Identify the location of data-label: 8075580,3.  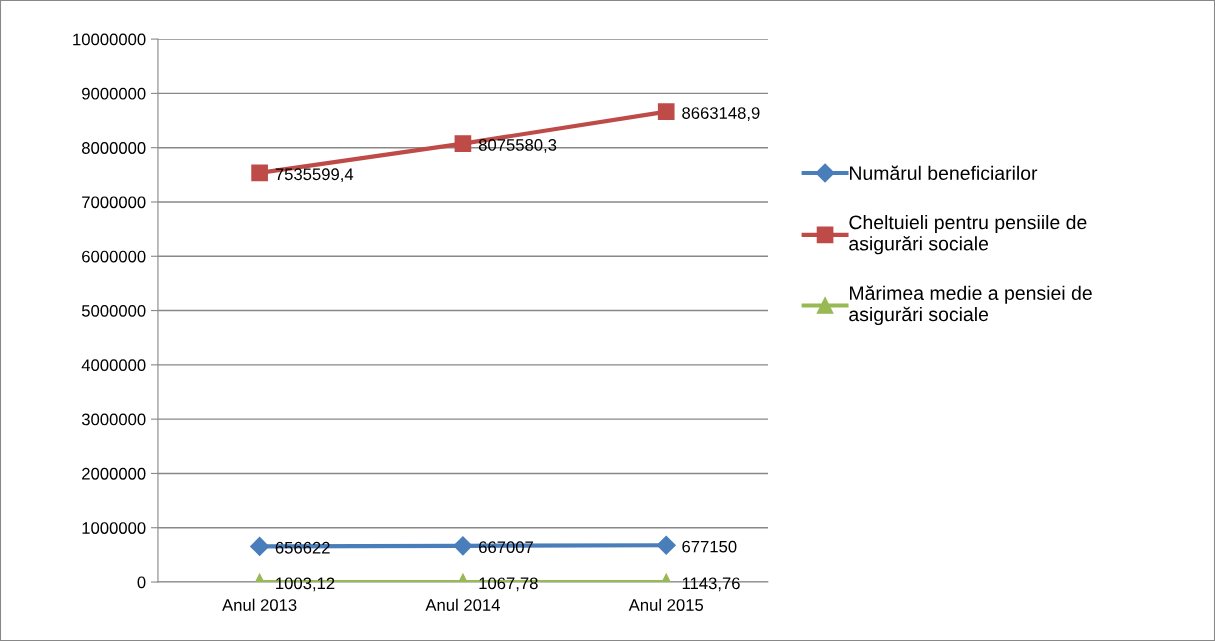
(517, 146).